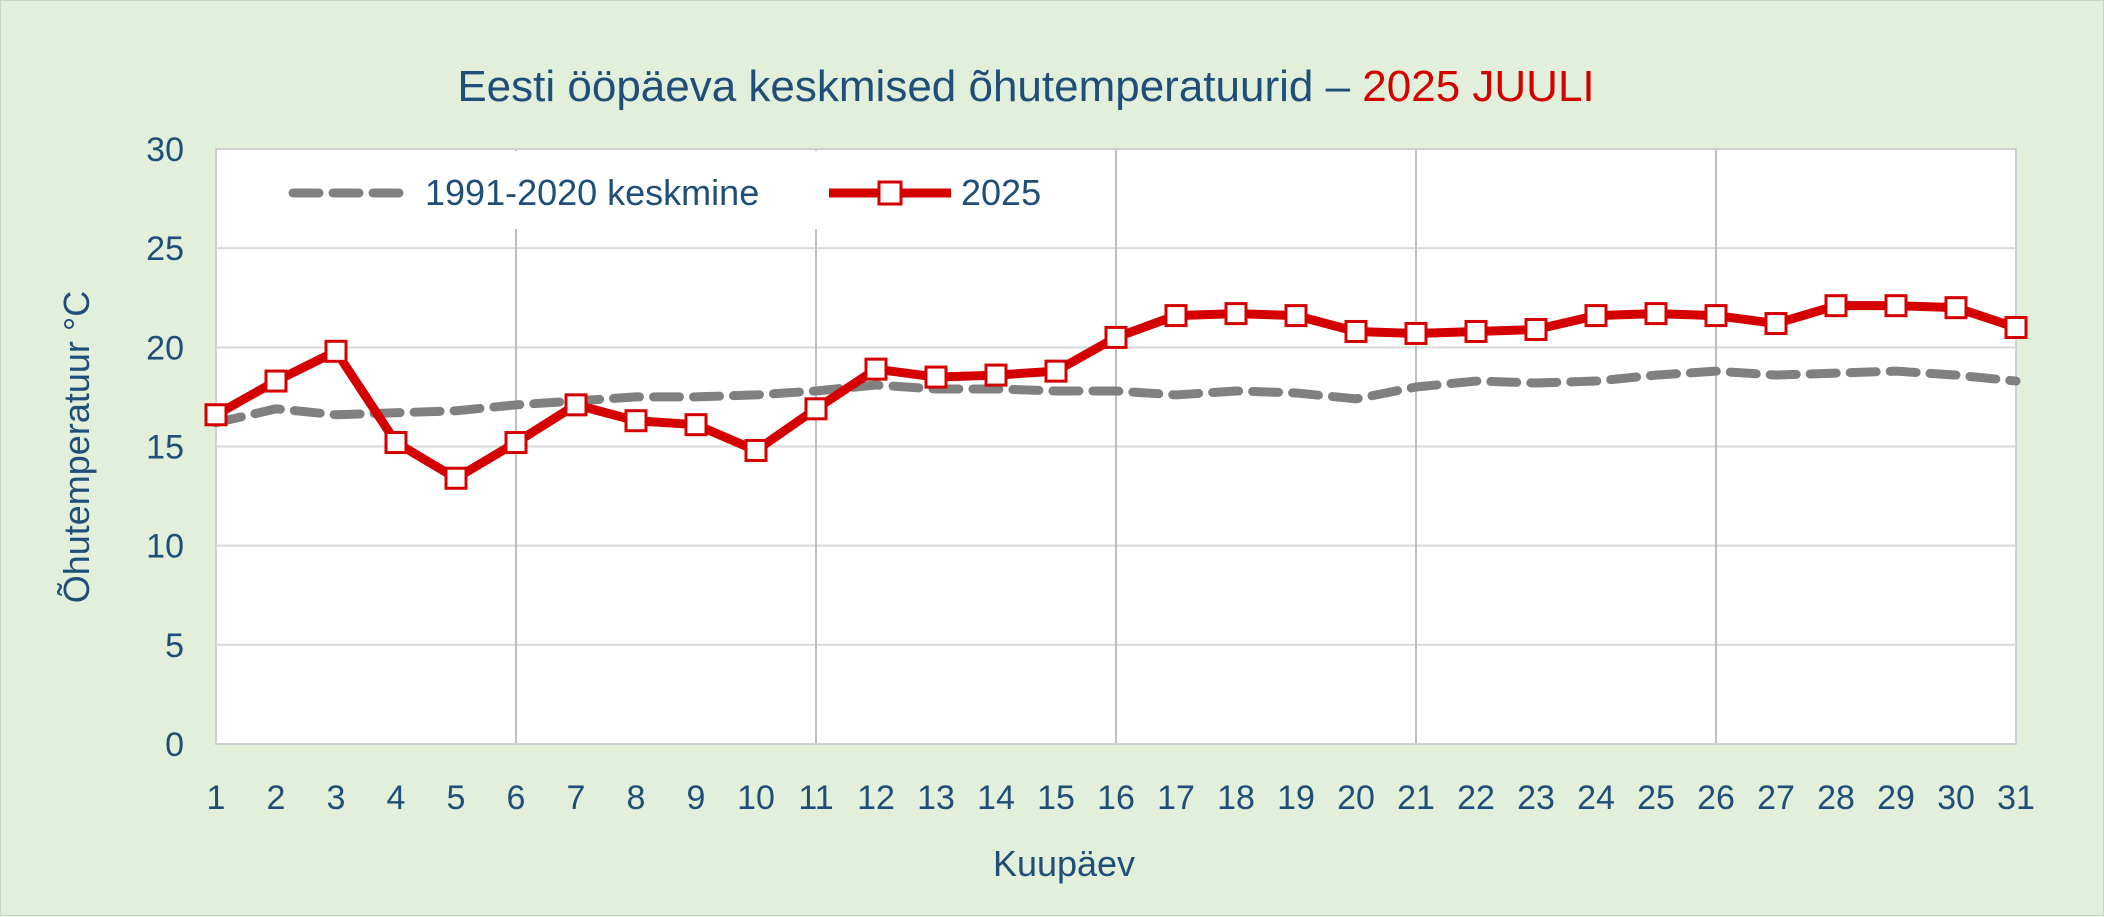 The image size is (2104, 917). Describe the element at coordinates (1176, 798) in the screenshot. I see `x-tick-label: 17` at that location.